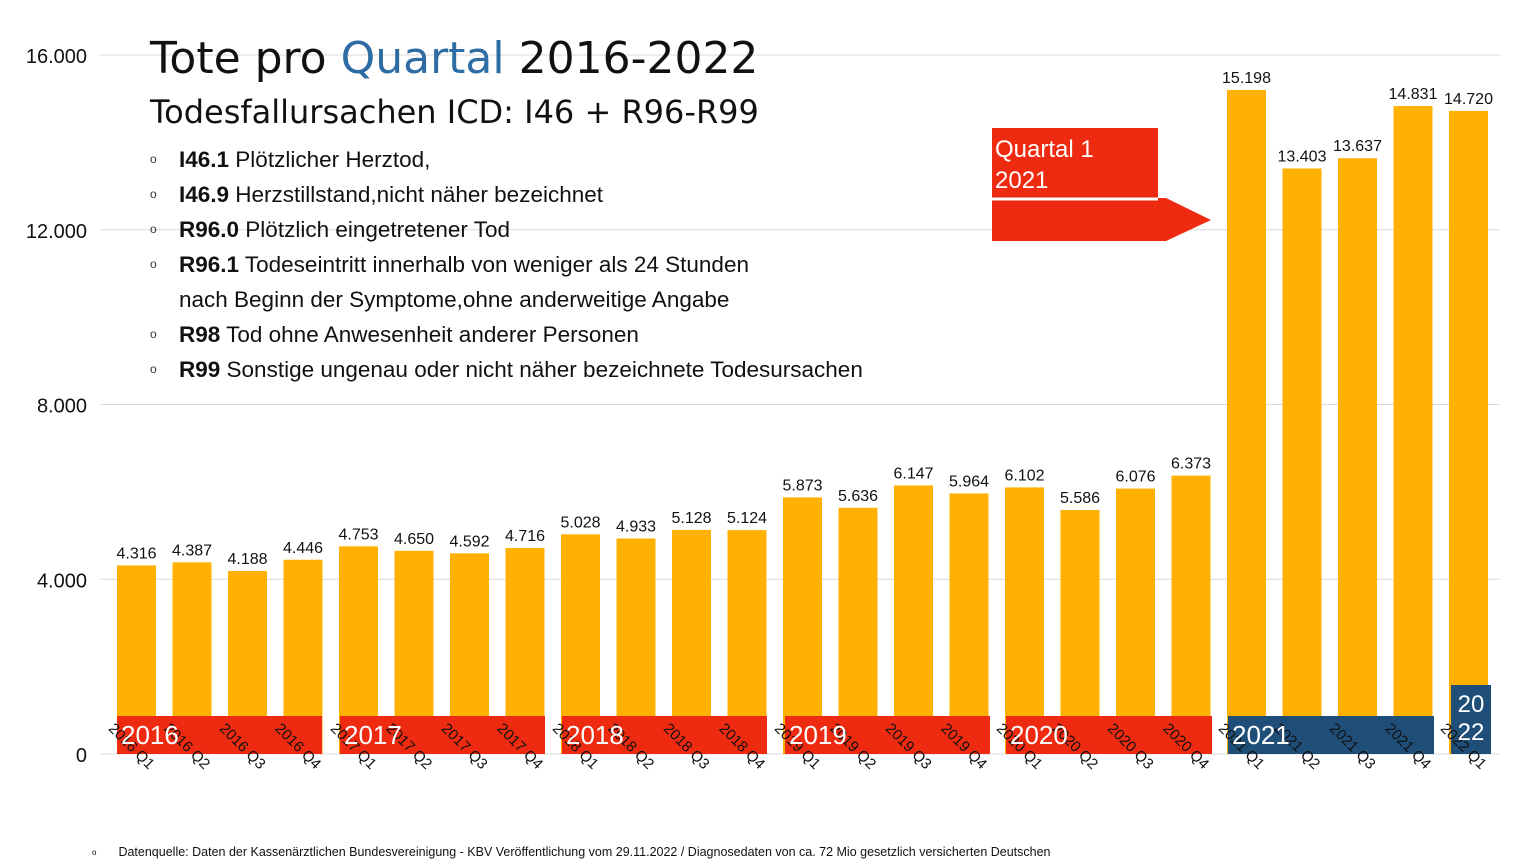 The height and width of the screenshot is (864, 1527). Describe the element at coordinates (1471, 704) in the screenshot. I see `year-label-2022-top: 20` at that location.